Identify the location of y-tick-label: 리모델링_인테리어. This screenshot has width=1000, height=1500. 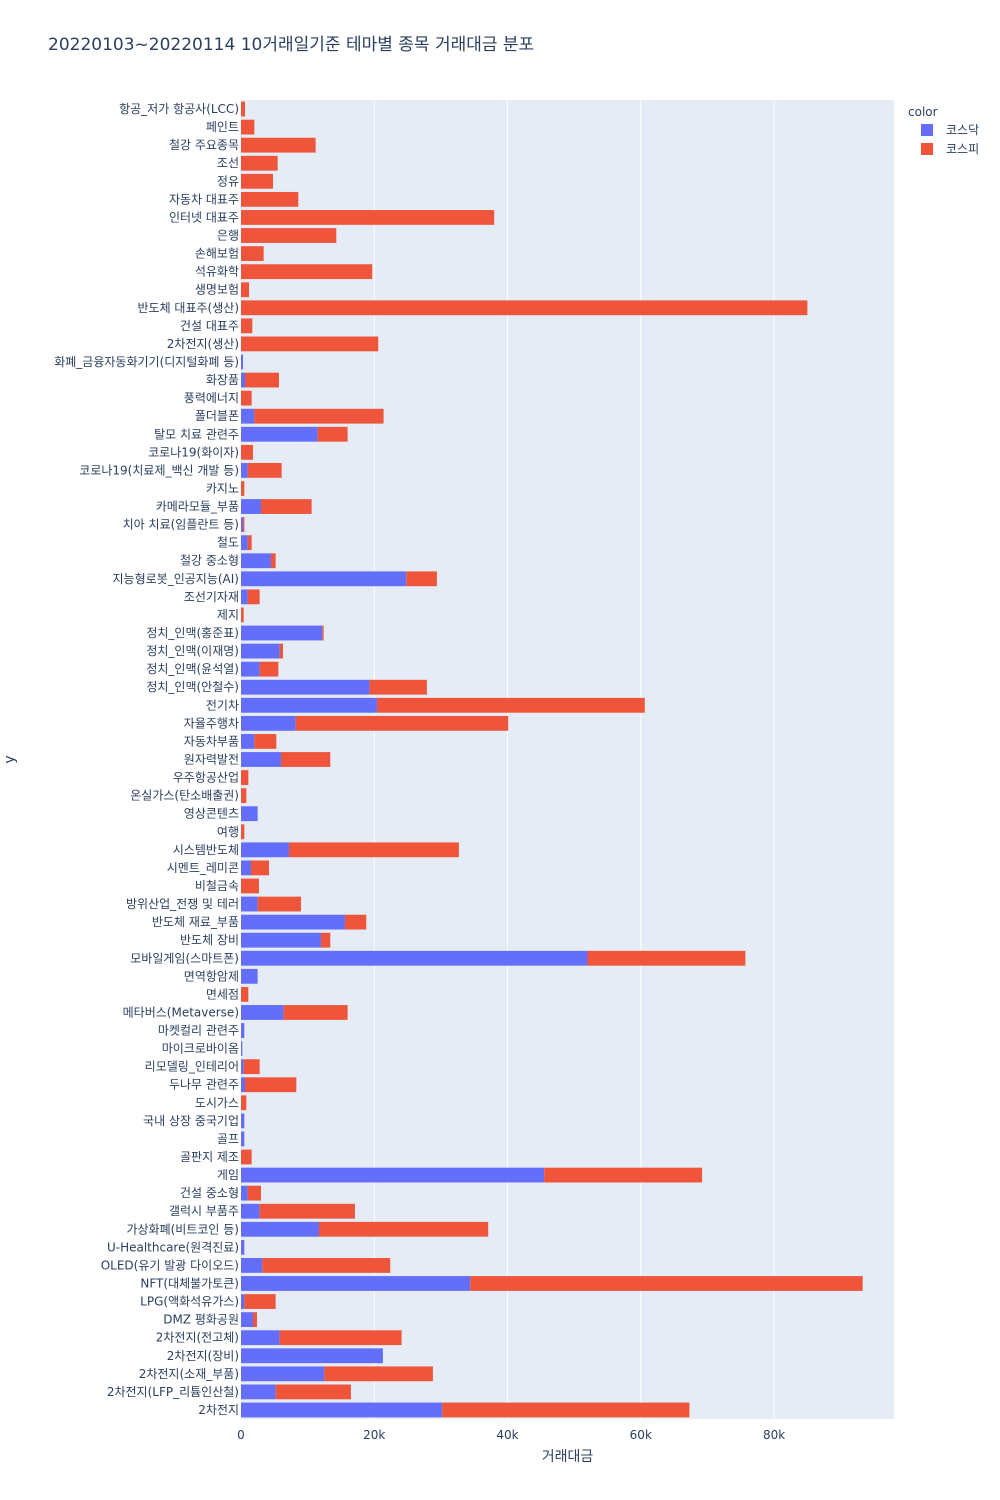
(192, 1067).